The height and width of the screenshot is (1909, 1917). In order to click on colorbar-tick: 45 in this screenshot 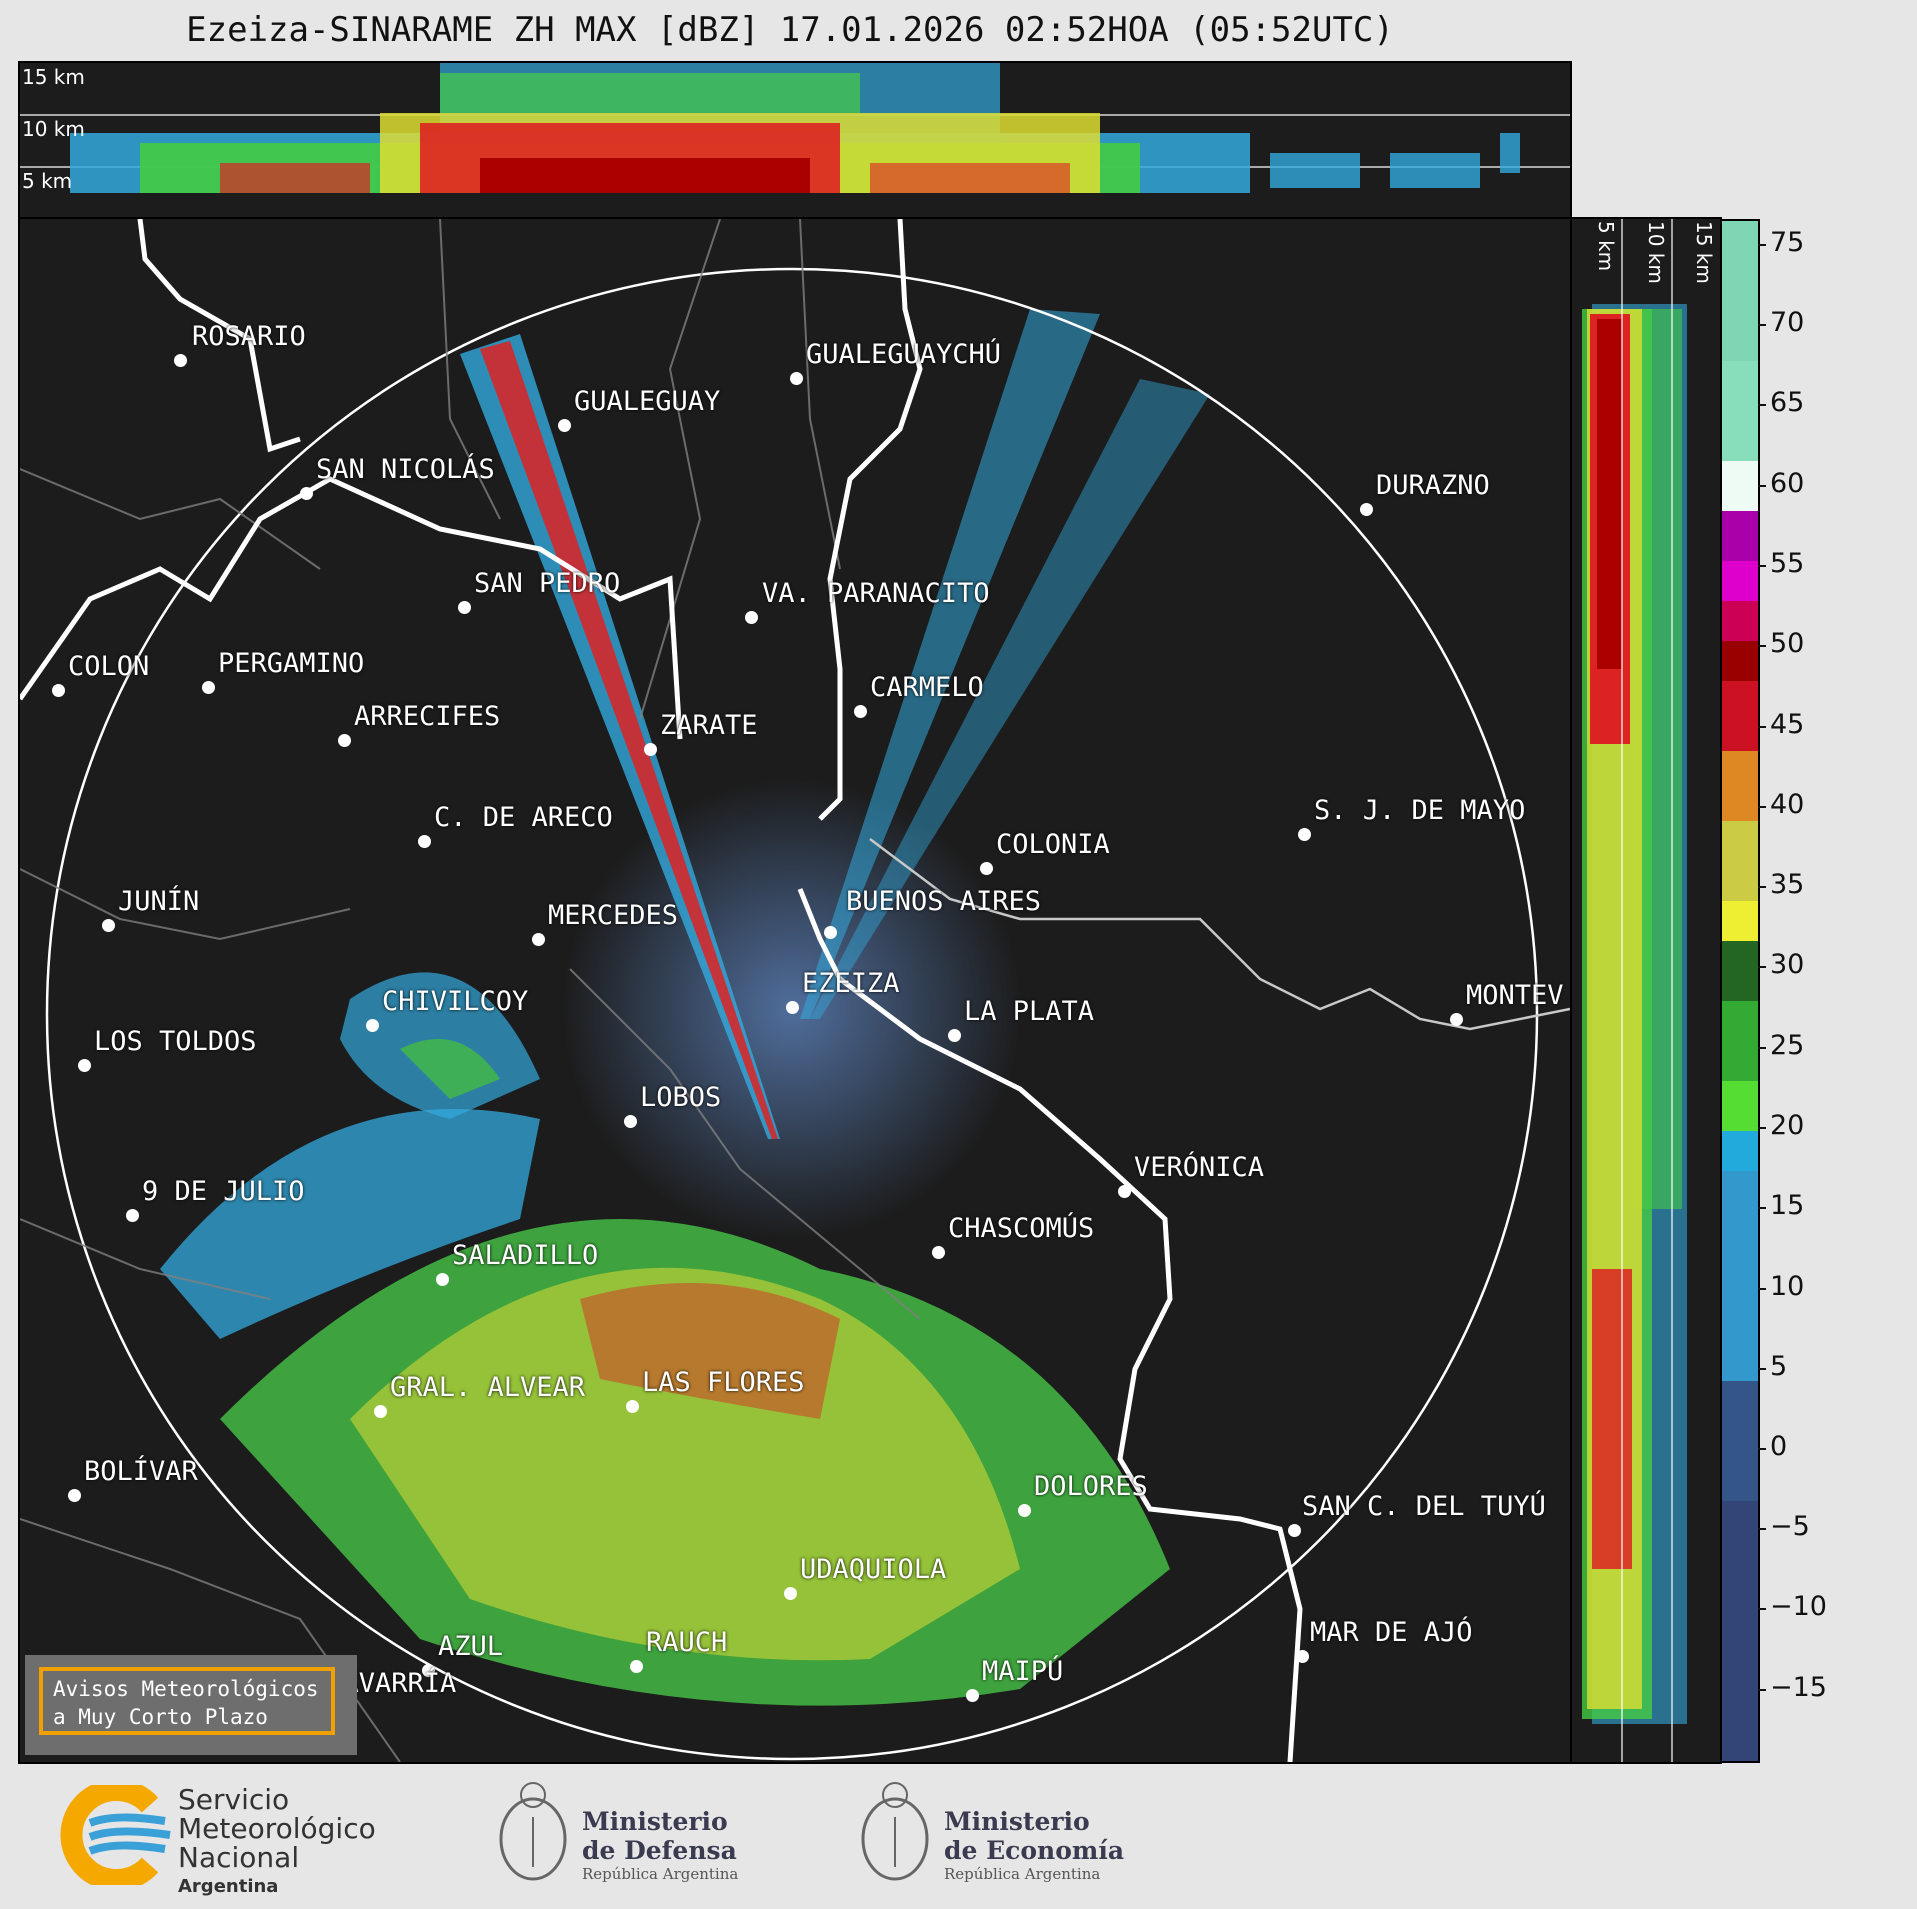, I will do `click(1787, 724)`.